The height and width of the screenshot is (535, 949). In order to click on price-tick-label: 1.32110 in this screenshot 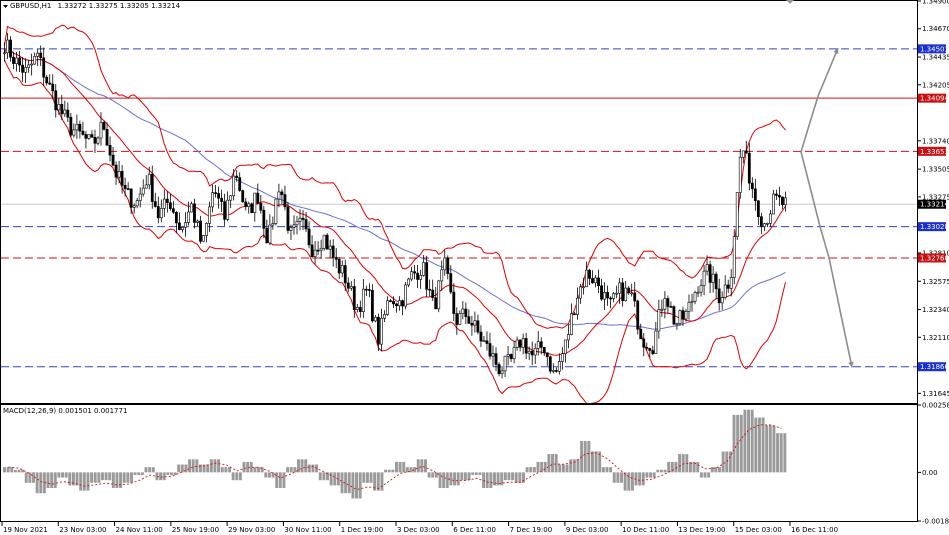, I will do `click(935, 338)`.